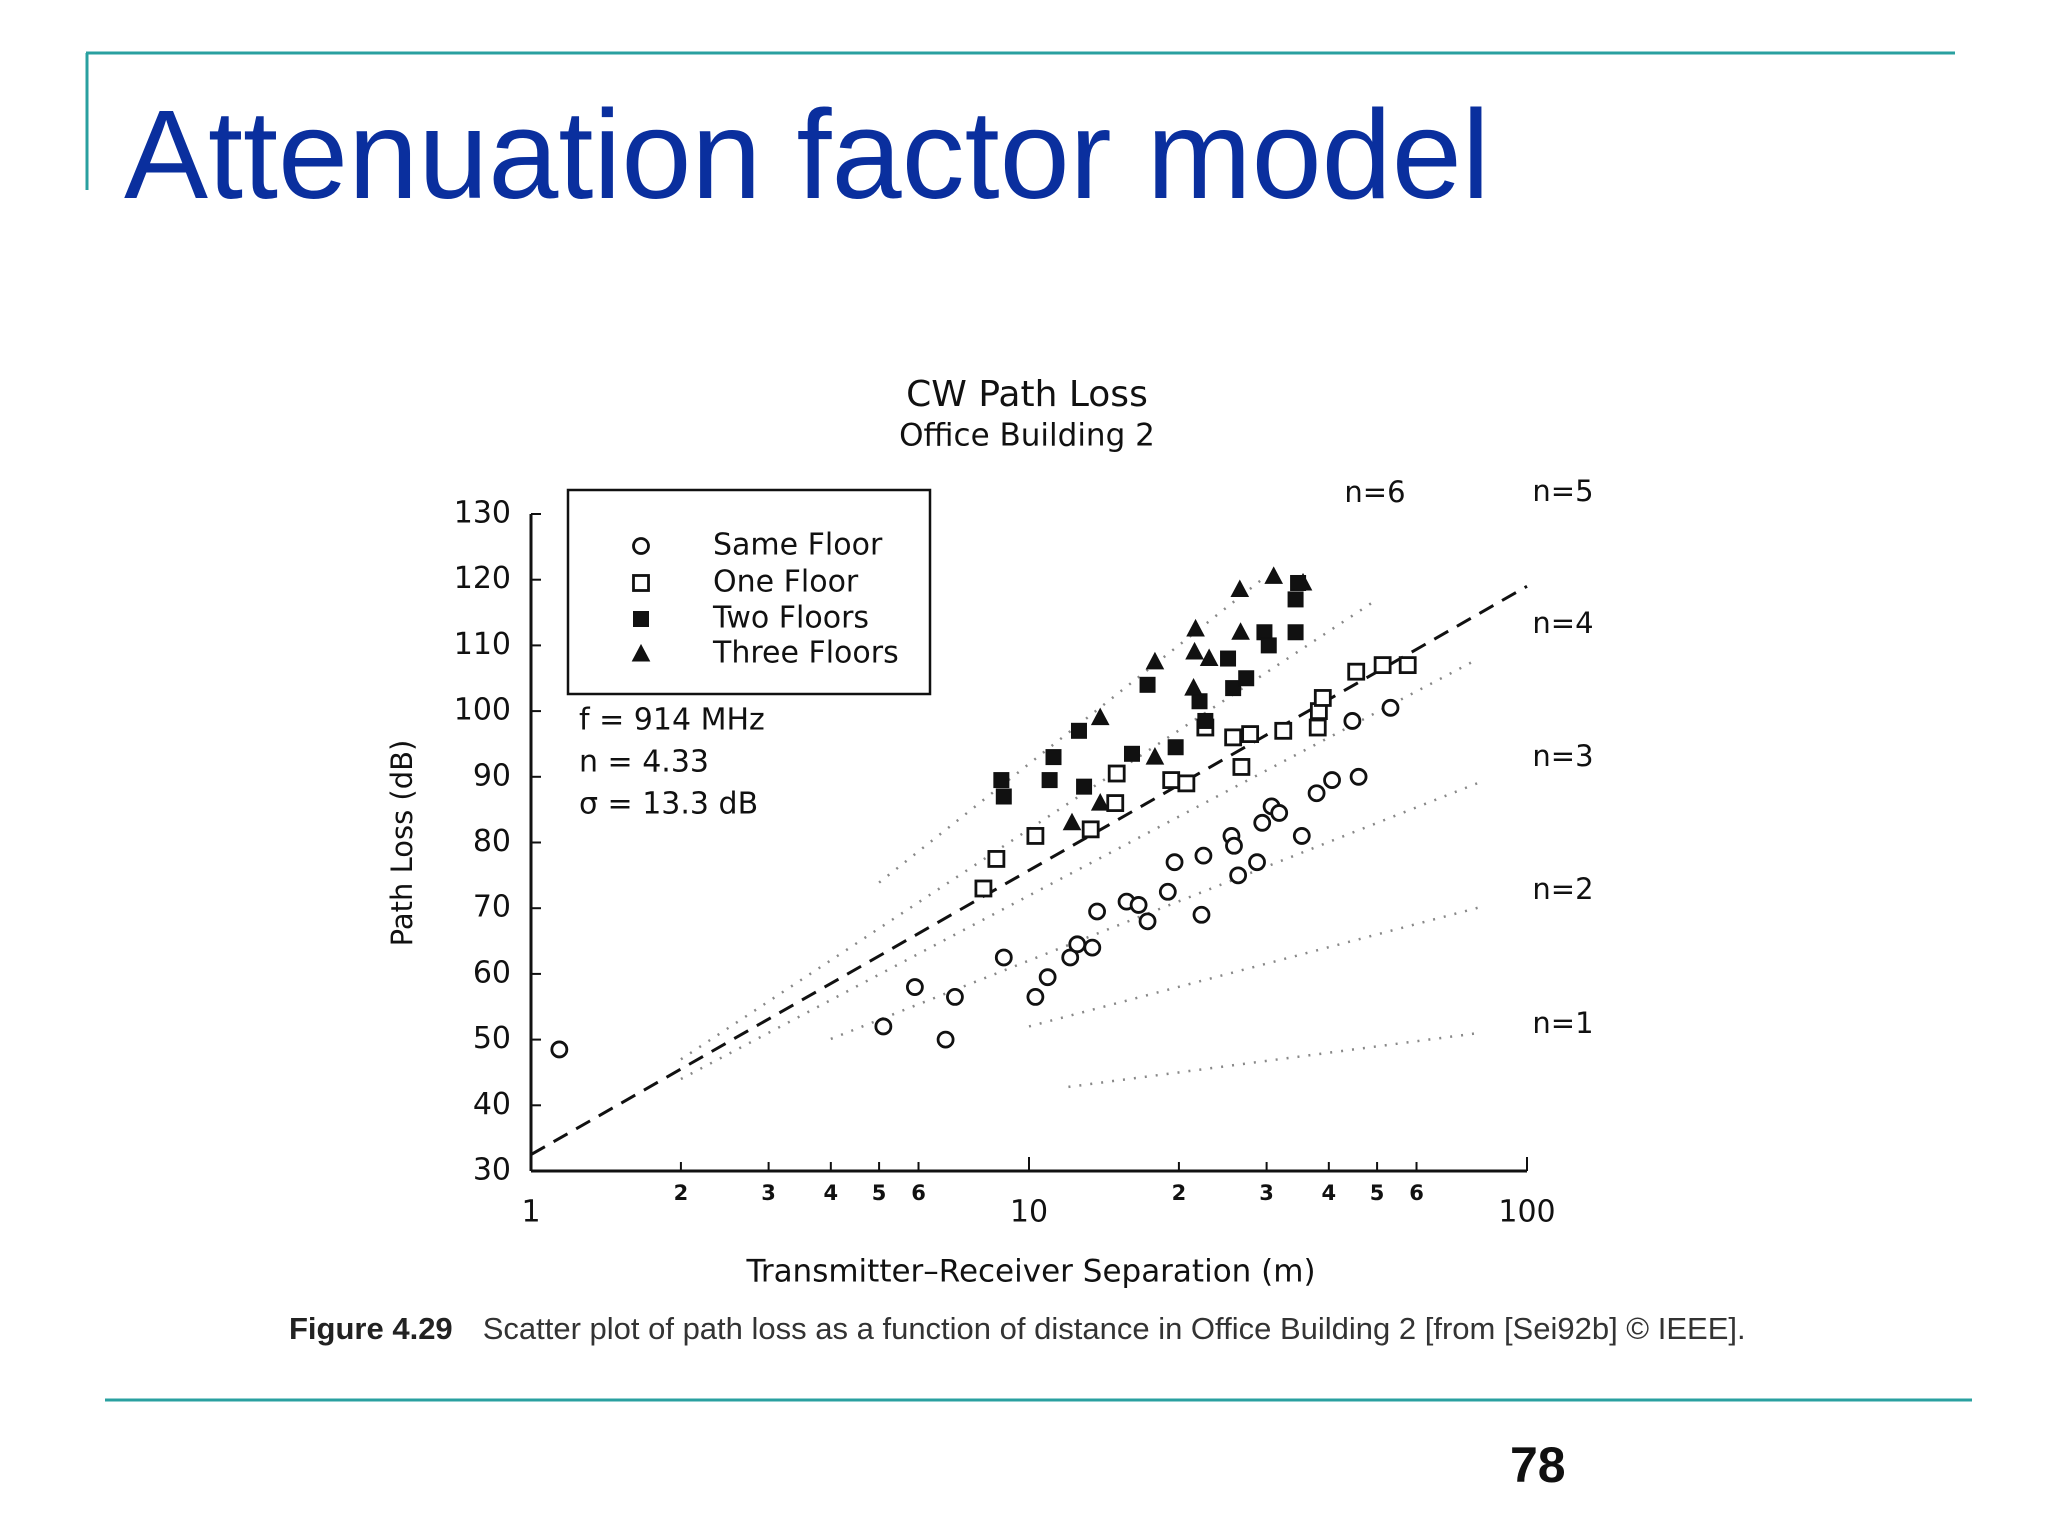 The image size is (2048, 1536). Describe the element at coordinates (492, 1038) in the screenshot. I see `y-tick-label: 50` at that location.